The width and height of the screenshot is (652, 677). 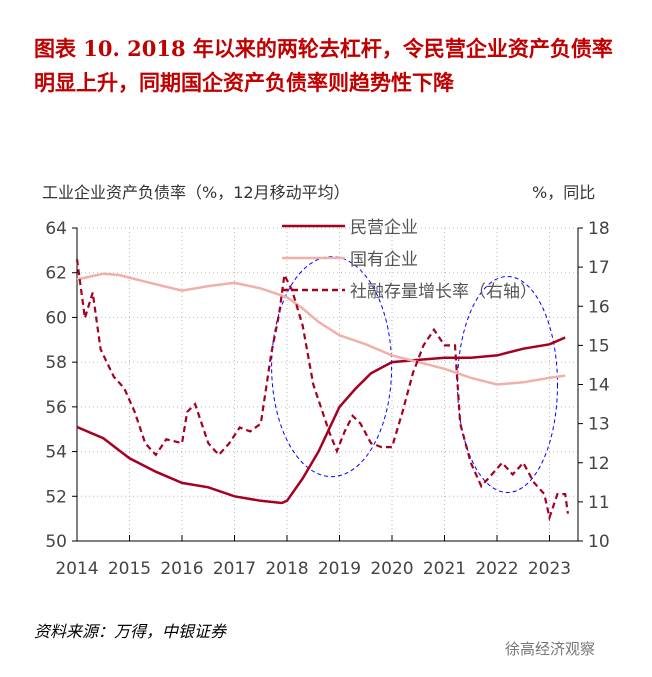 What do you see at coordinates (599, 542) in the screenshot?
I see `right-tick-label: 10` at bounding box center [599, 542].